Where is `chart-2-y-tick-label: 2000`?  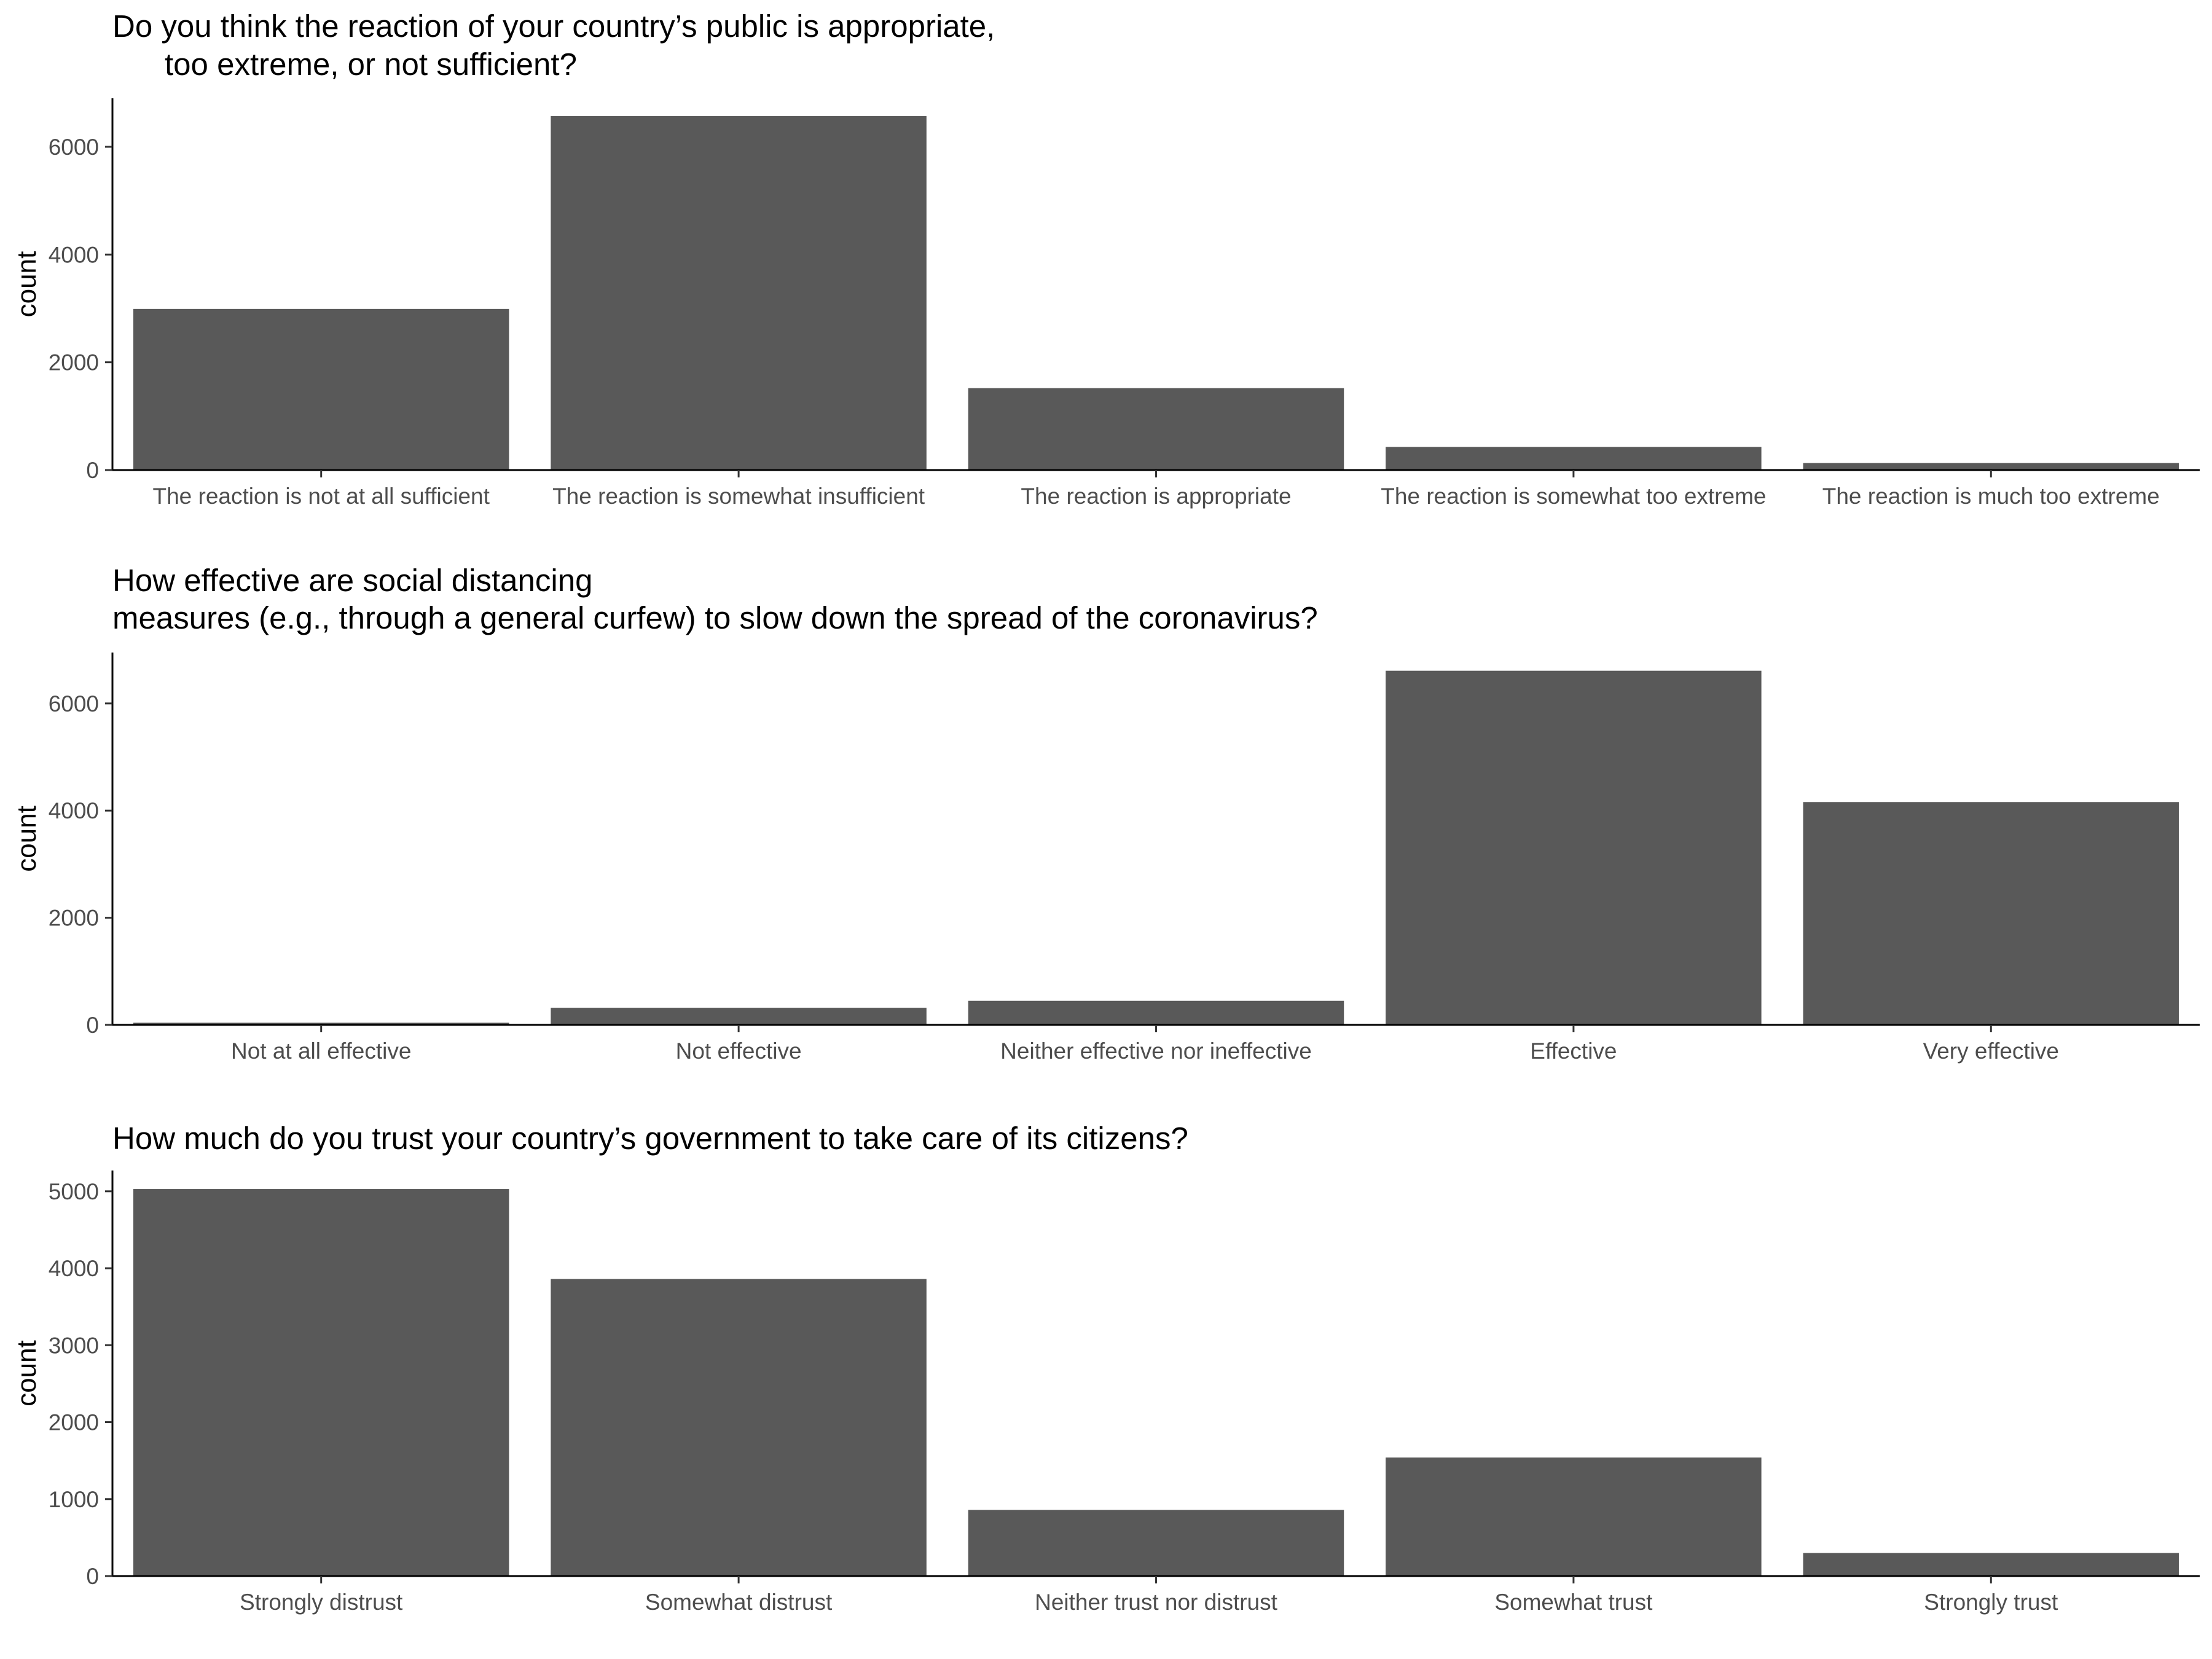
chart-2-y-tick-label: 2000 is located at coordinates (74, 918).